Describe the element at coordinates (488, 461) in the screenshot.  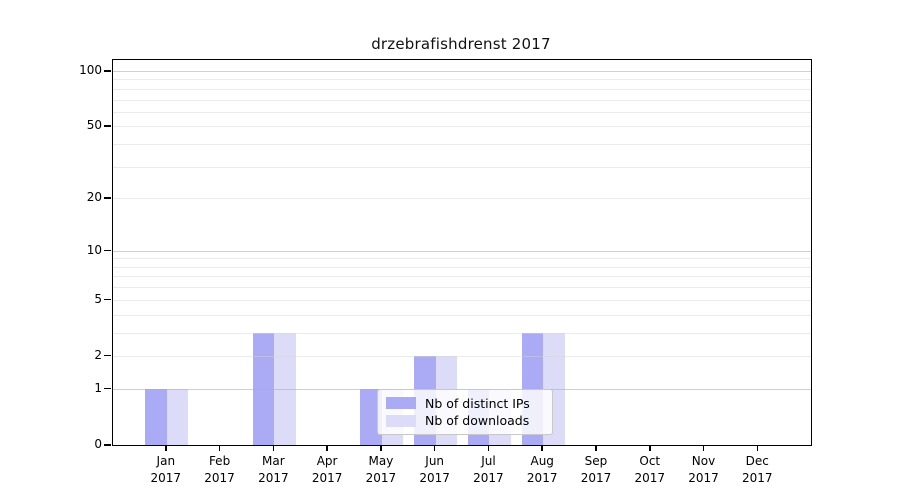
I see `x-tick-label-month: Jul` at that location.